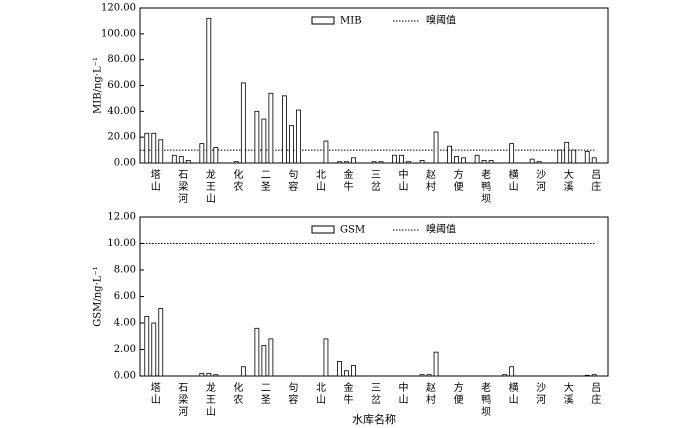 The width and height of the screenshot is (700, 428). I want to click on x-tick-label: 龙王山, so click(209, 399).